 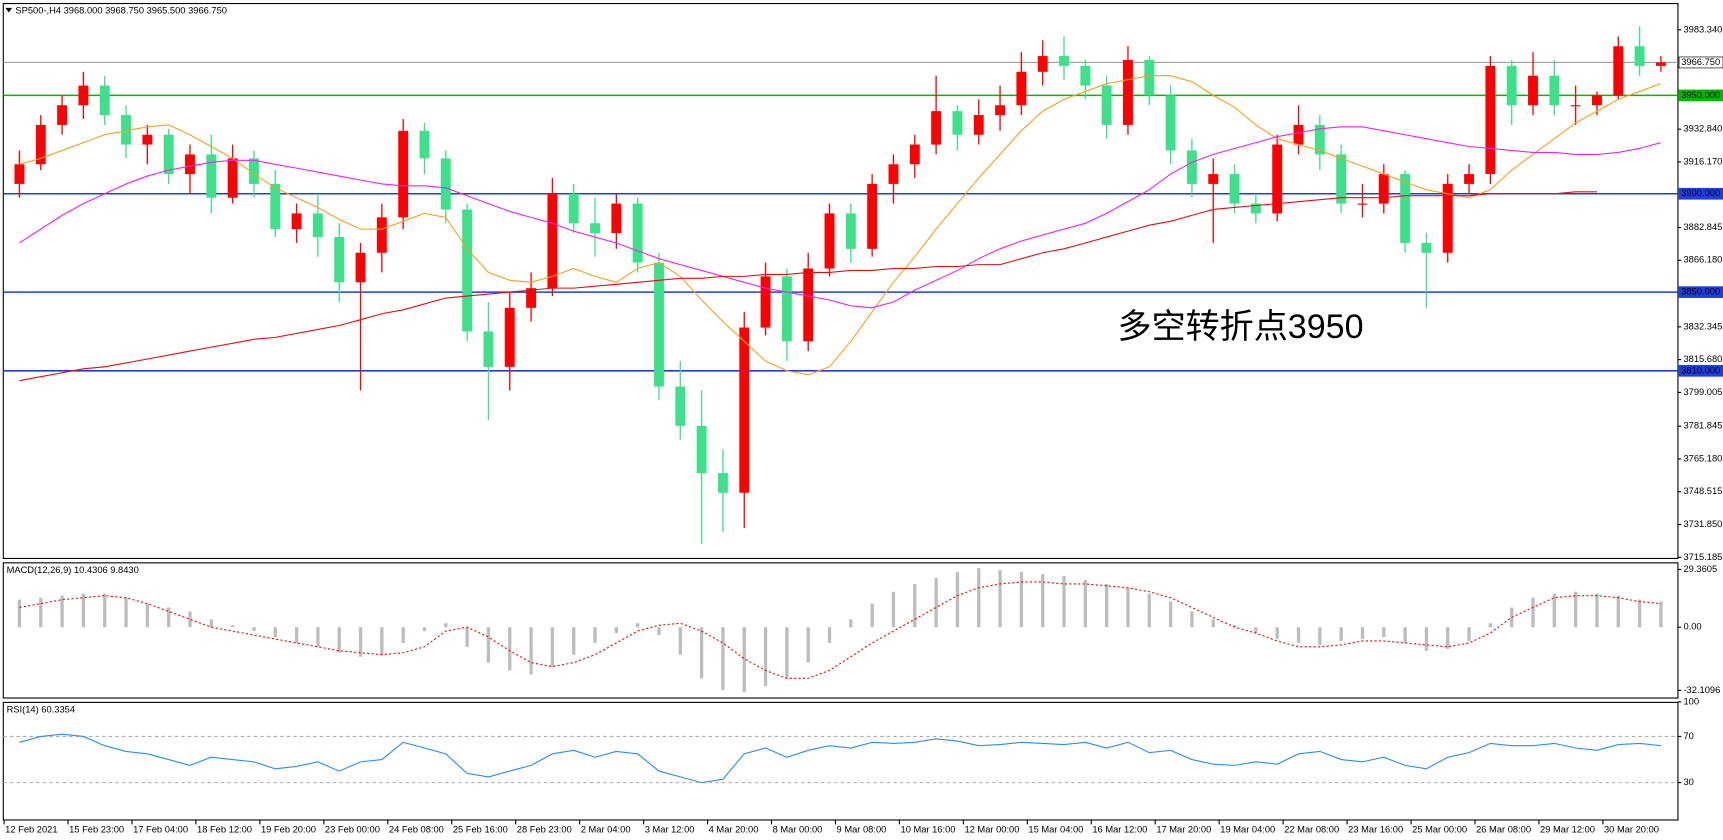 I want to click on y-tick-label: 3781.845, so click(x=1702, y=426).